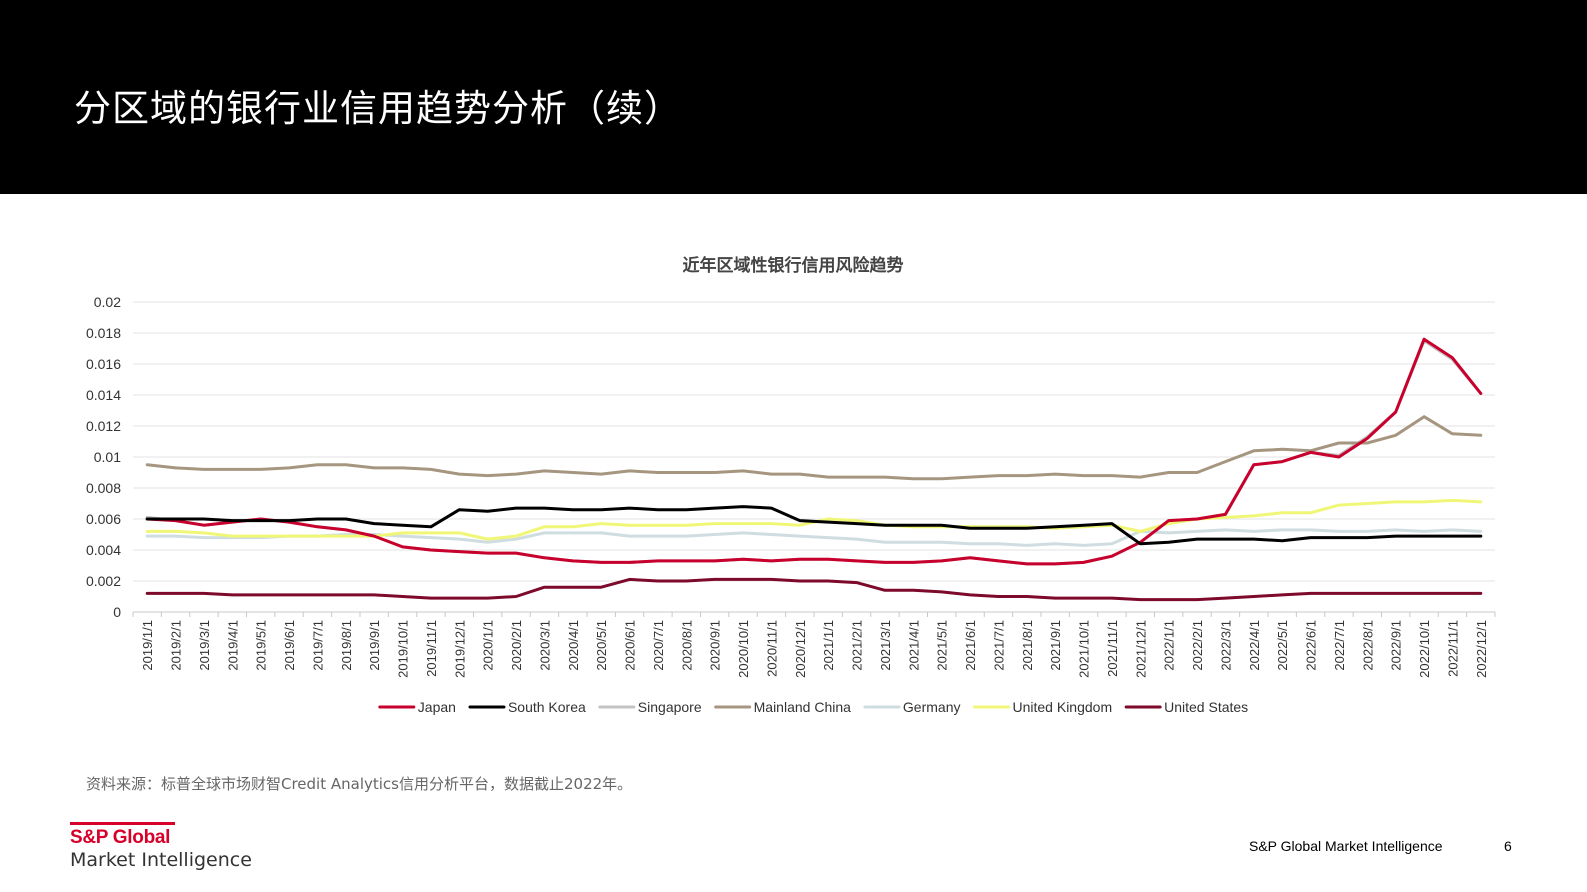 The width and height of the screenshot is (1587, 892). What do you see at coordinates (658, 645) in the screenshot?
I see `x-tick-label: 2020/7/1` at bounding box center [658, 645].